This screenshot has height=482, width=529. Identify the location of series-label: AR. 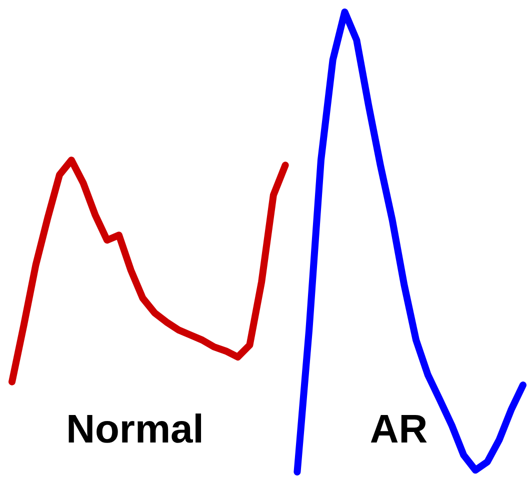
(399, 430).